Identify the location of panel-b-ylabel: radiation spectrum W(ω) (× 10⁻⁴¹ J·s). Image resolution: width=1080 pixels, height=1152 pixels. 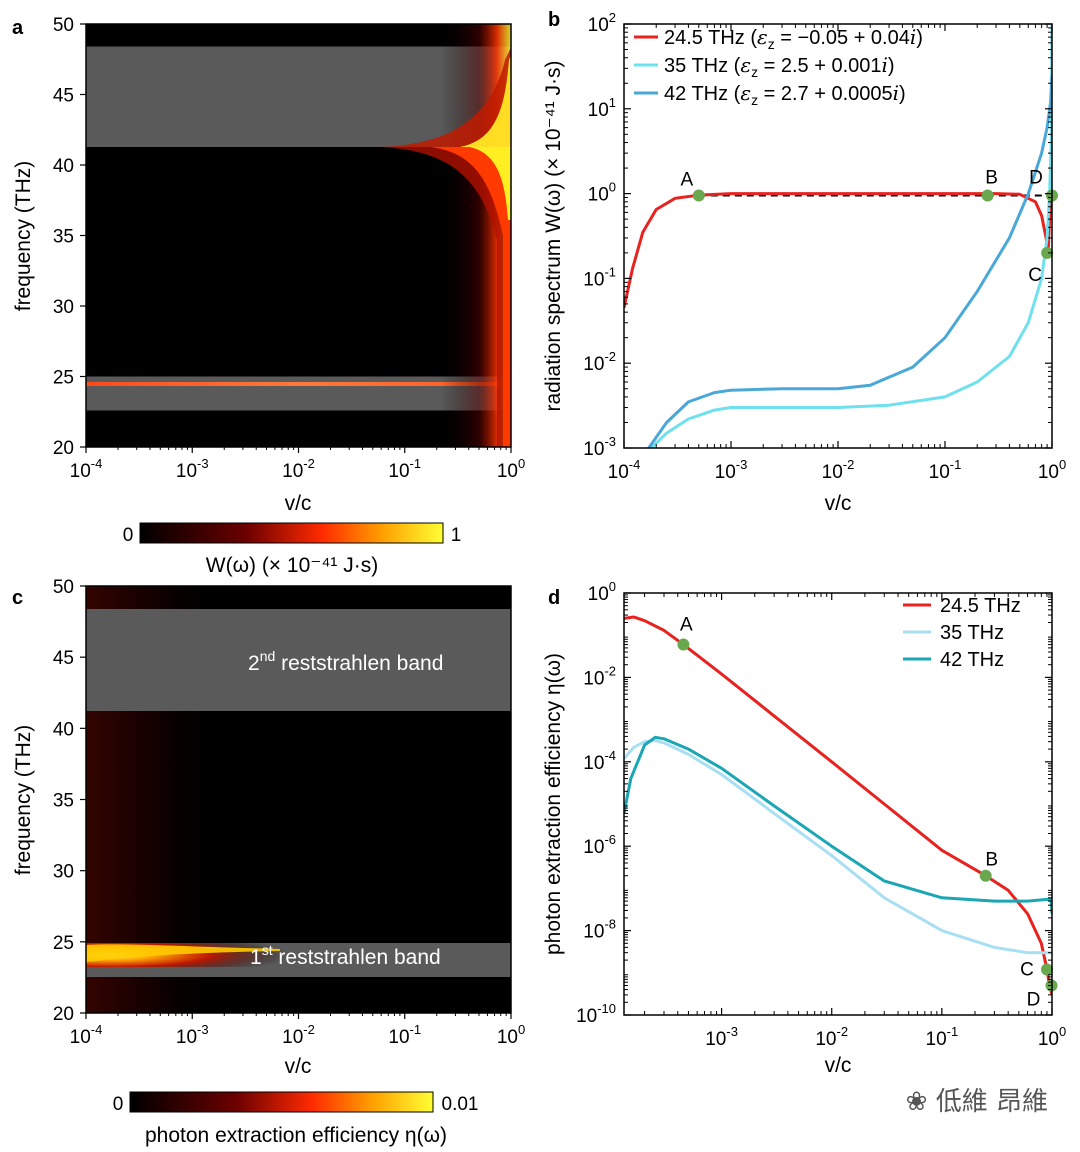
(553, 236).